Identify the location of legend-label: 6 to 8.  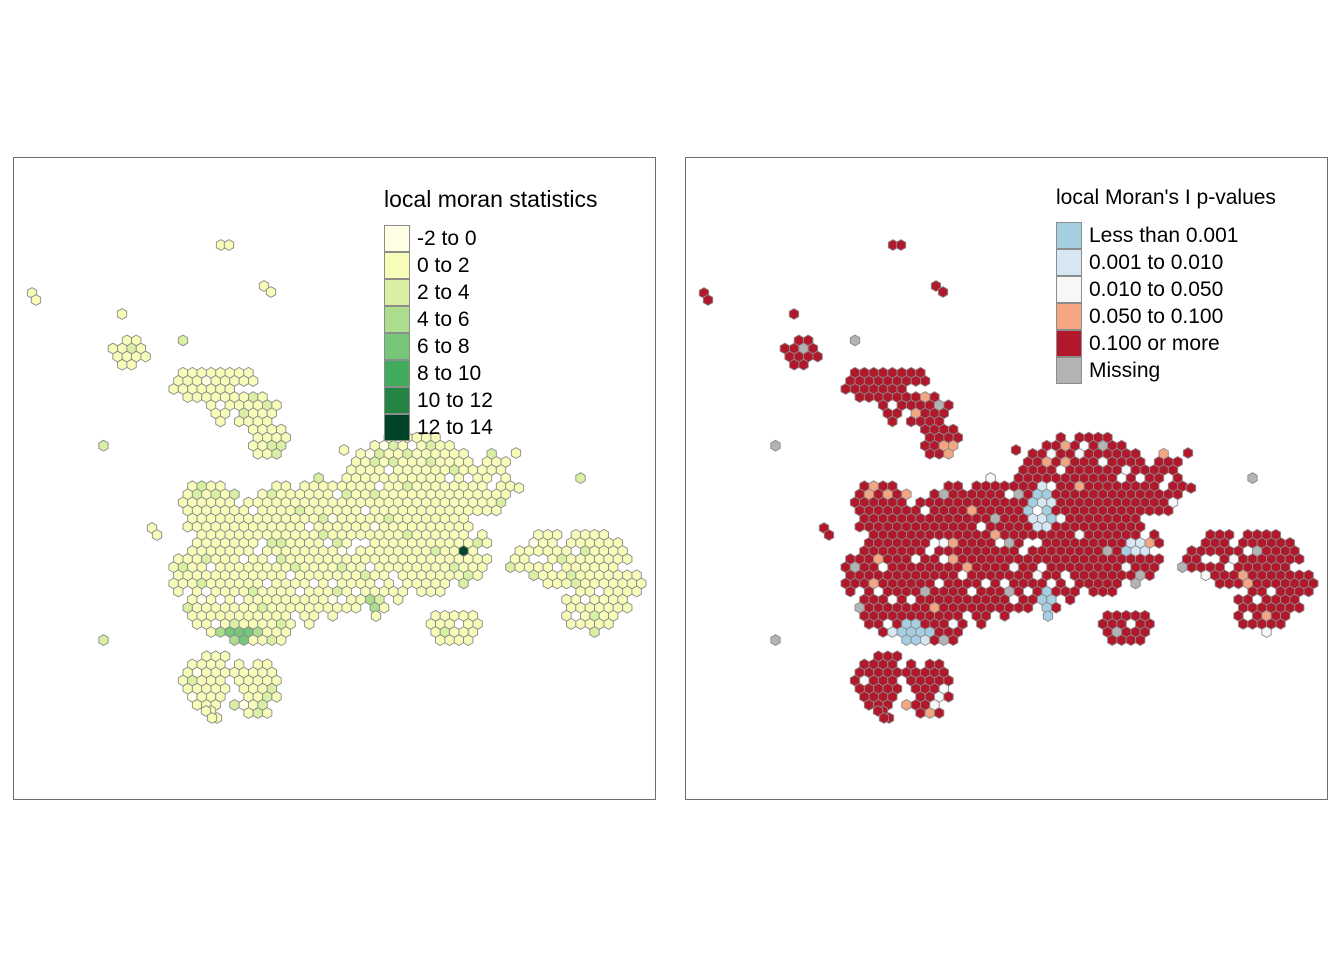
(443, 346).